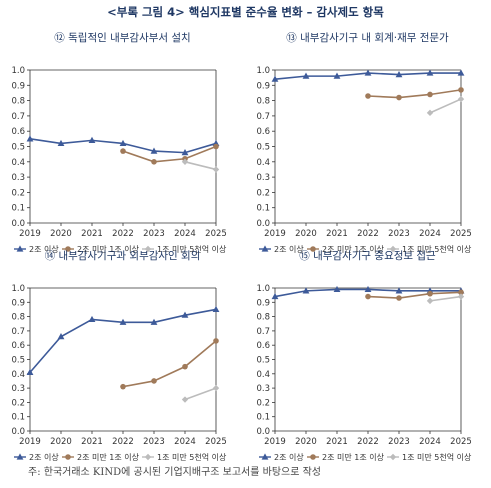 The image size is (491, 488). I want to click on x-tick-label: 2023, so click(154, 442).